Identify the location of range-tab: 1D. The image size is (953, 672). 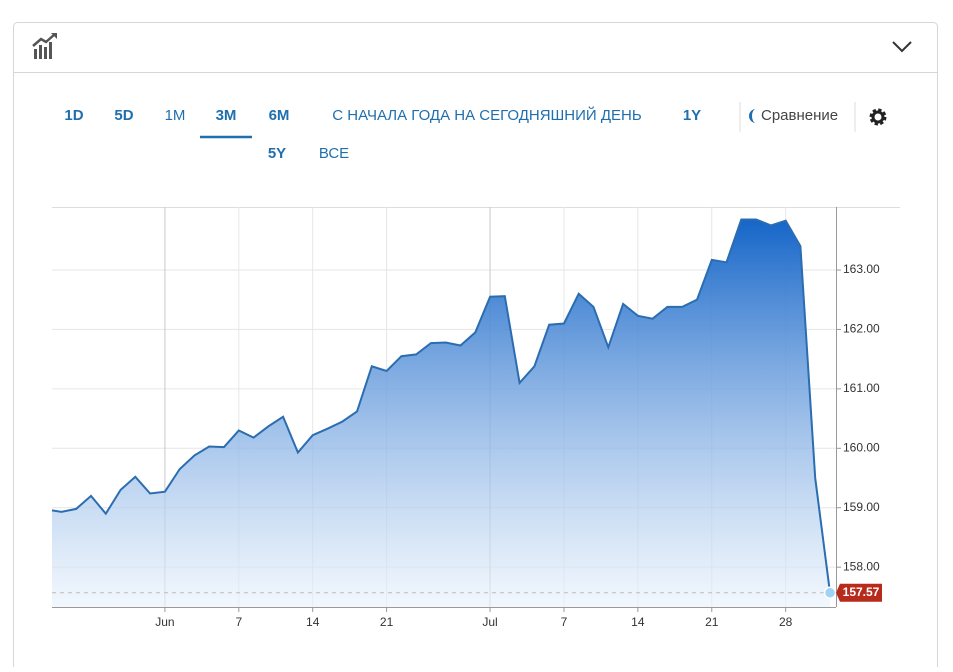
(73, 115).